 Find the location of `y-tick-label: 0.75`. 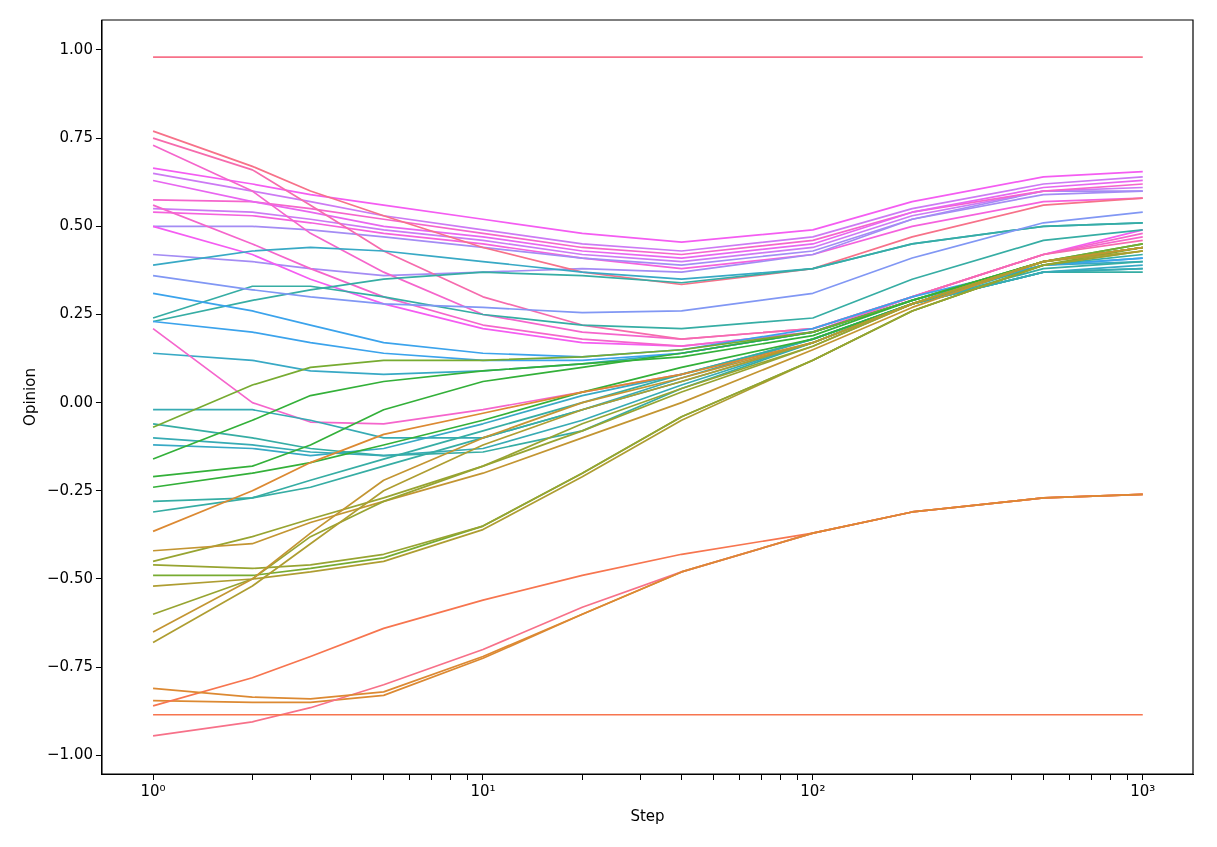

y-tick-label: 0.75 is located at coordinates (76, 137).